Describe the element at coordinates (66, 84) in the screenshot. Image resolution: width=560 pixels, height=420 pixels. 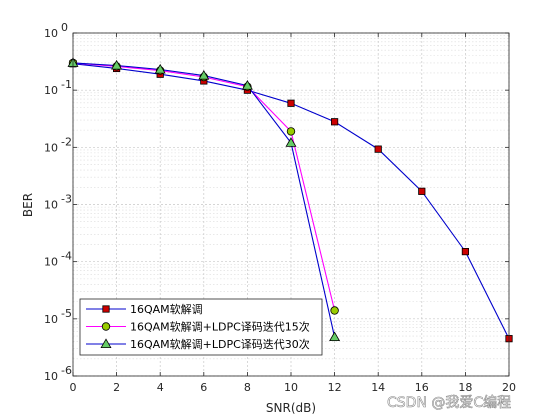
I see `y-tick-exponent: -1` at that location.